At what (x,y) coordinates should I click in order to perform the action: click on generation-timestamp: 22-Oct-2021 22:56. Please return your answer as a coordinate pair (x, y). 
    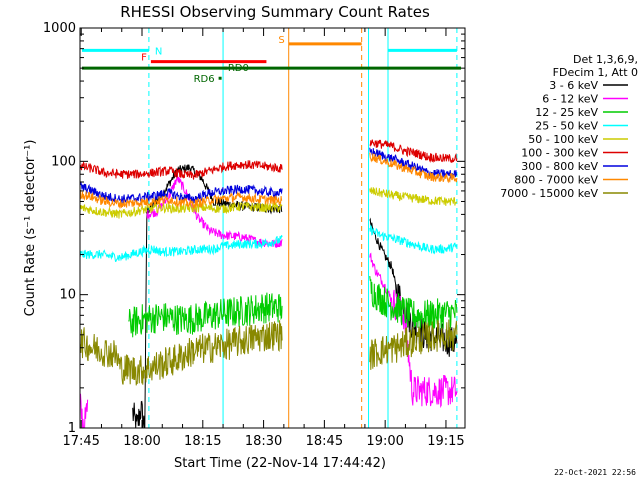
    Looking at the image, I should click on (595, 472).